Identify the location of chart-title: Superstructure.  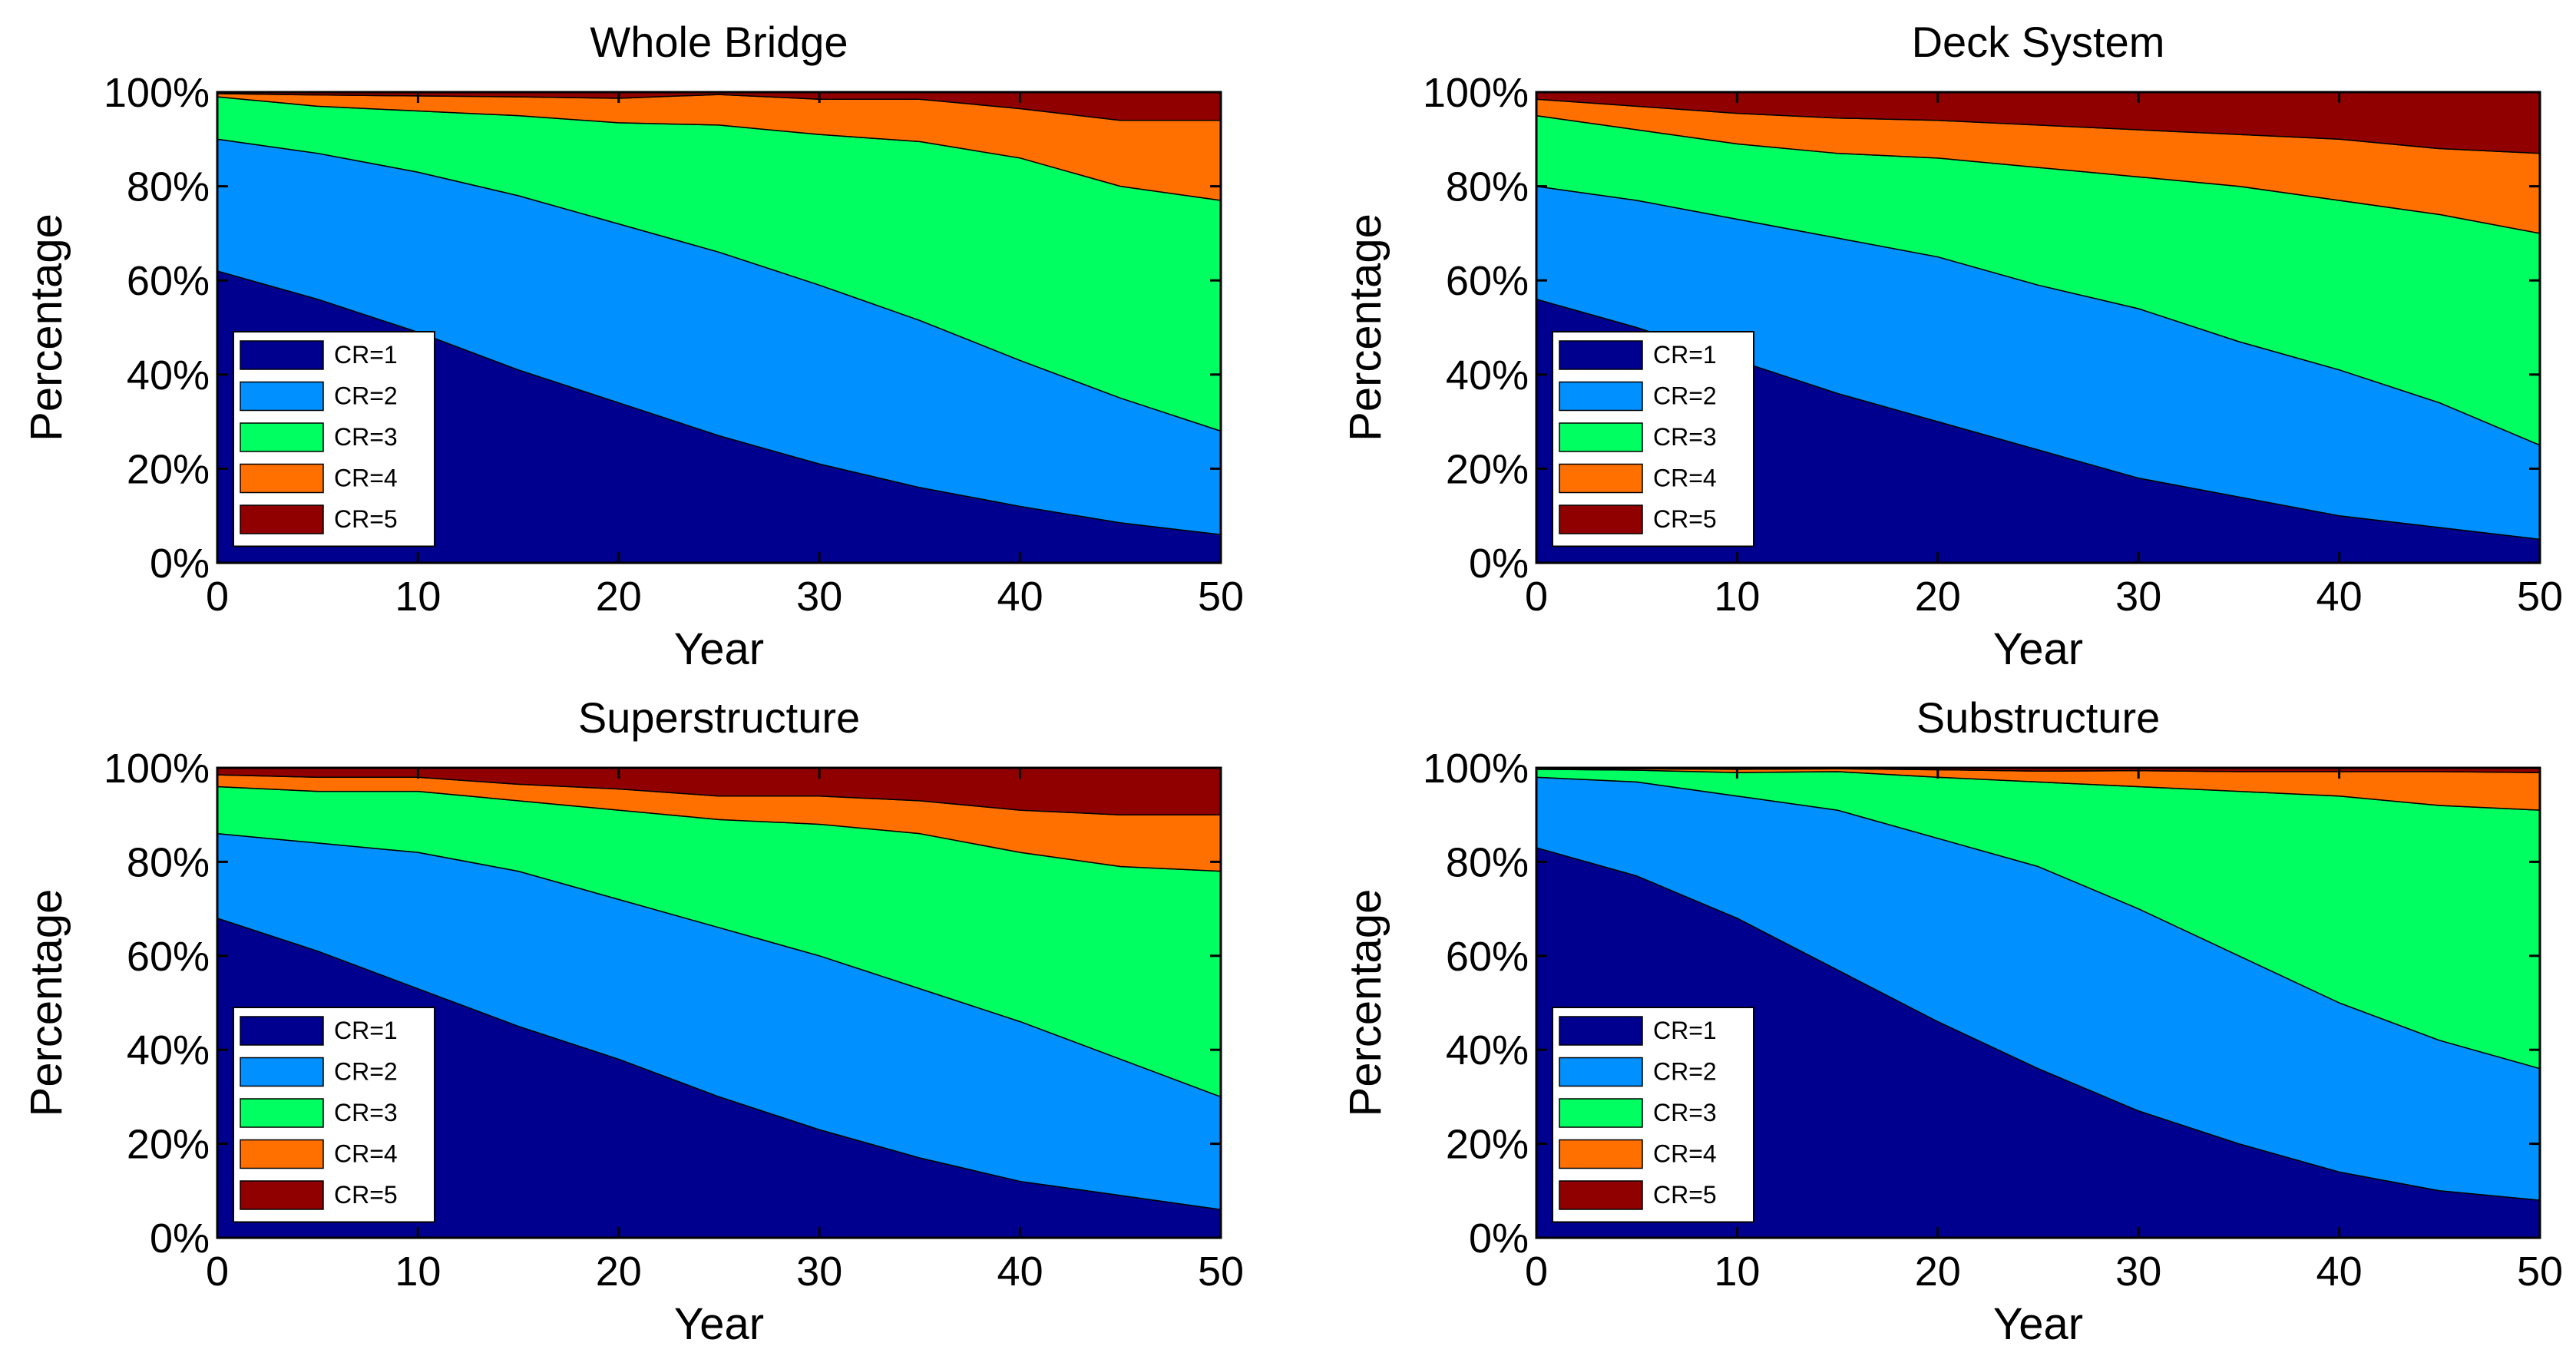
(719, 717).